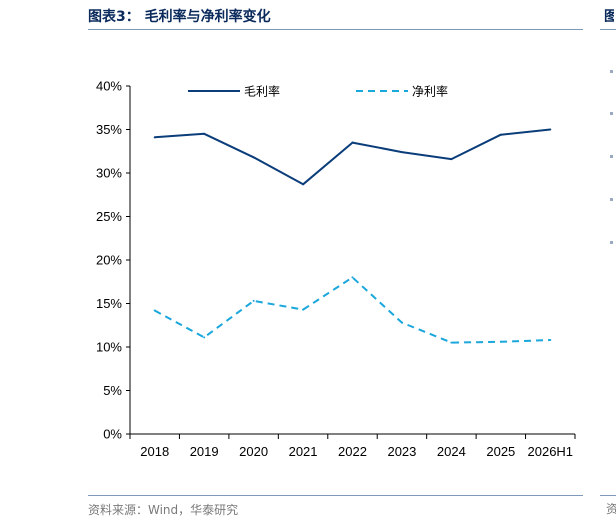 This screenshot has width=616, height=527. I want to click on legend: 毛利率 净利率, so click(318, 91).